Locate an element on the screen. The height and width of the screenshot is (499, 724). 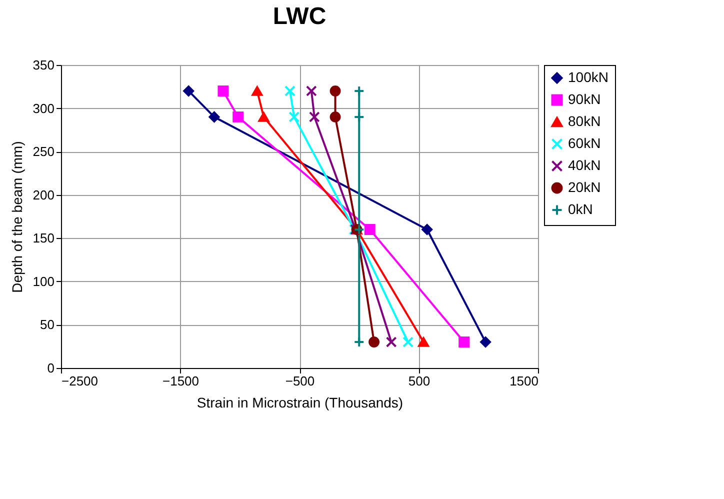
y-tick-label: 0 is located at coordinates (50, 368).